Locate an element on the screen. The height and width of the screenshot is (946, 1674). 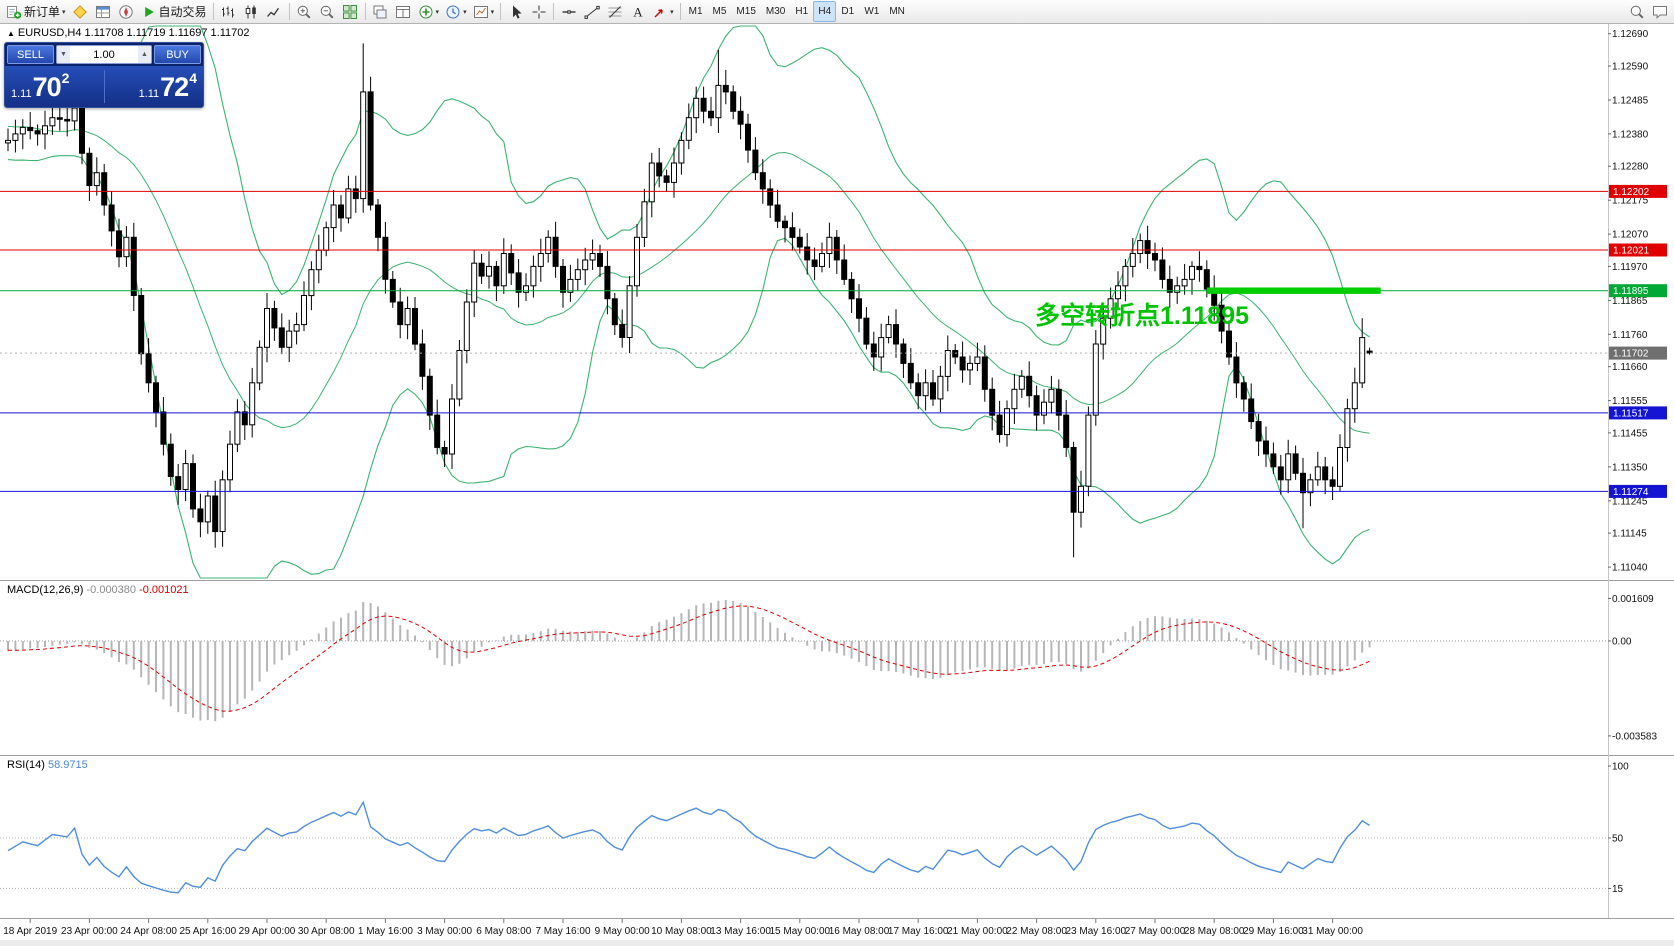
rsi-value: 58.9715 is located at coordinates (67, 765).